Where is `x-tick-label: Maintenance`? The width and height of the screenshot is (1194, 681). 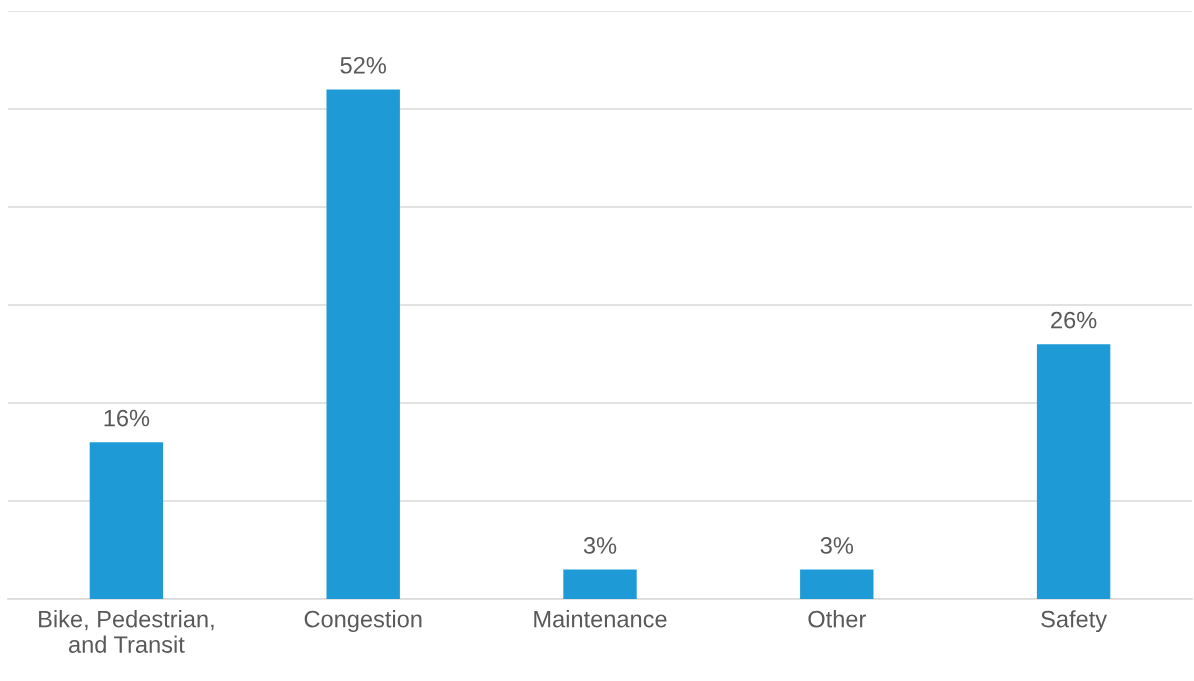 x-tick-label: Maintenance is located at coordinates (600, 619).